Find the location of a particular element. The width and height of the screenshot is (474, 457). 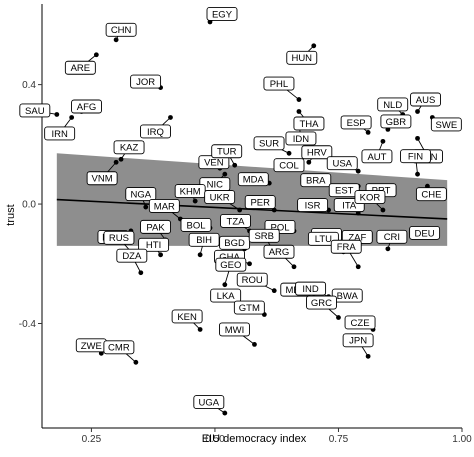

label-text: MAR is located at coordinates (164, 206).